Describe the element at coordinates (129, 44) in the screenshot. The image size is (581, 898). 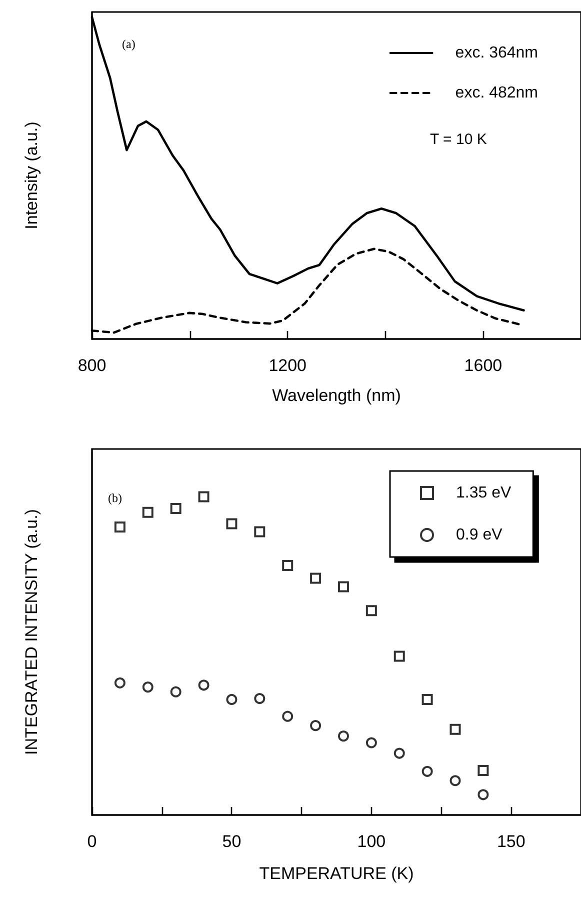
I see `annotation: (a)` at that location.